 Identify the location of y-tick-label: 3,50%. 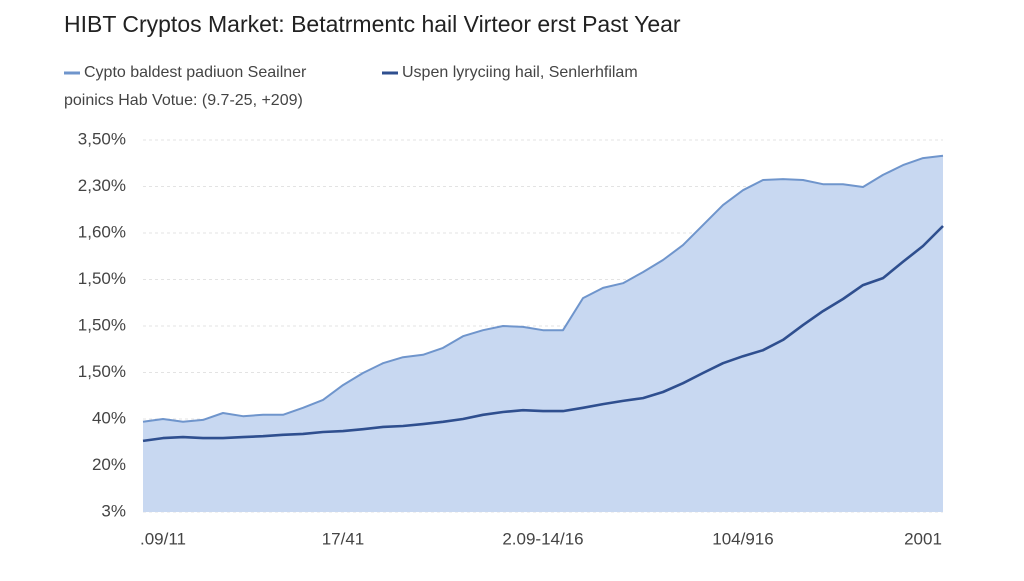
(102, 138).